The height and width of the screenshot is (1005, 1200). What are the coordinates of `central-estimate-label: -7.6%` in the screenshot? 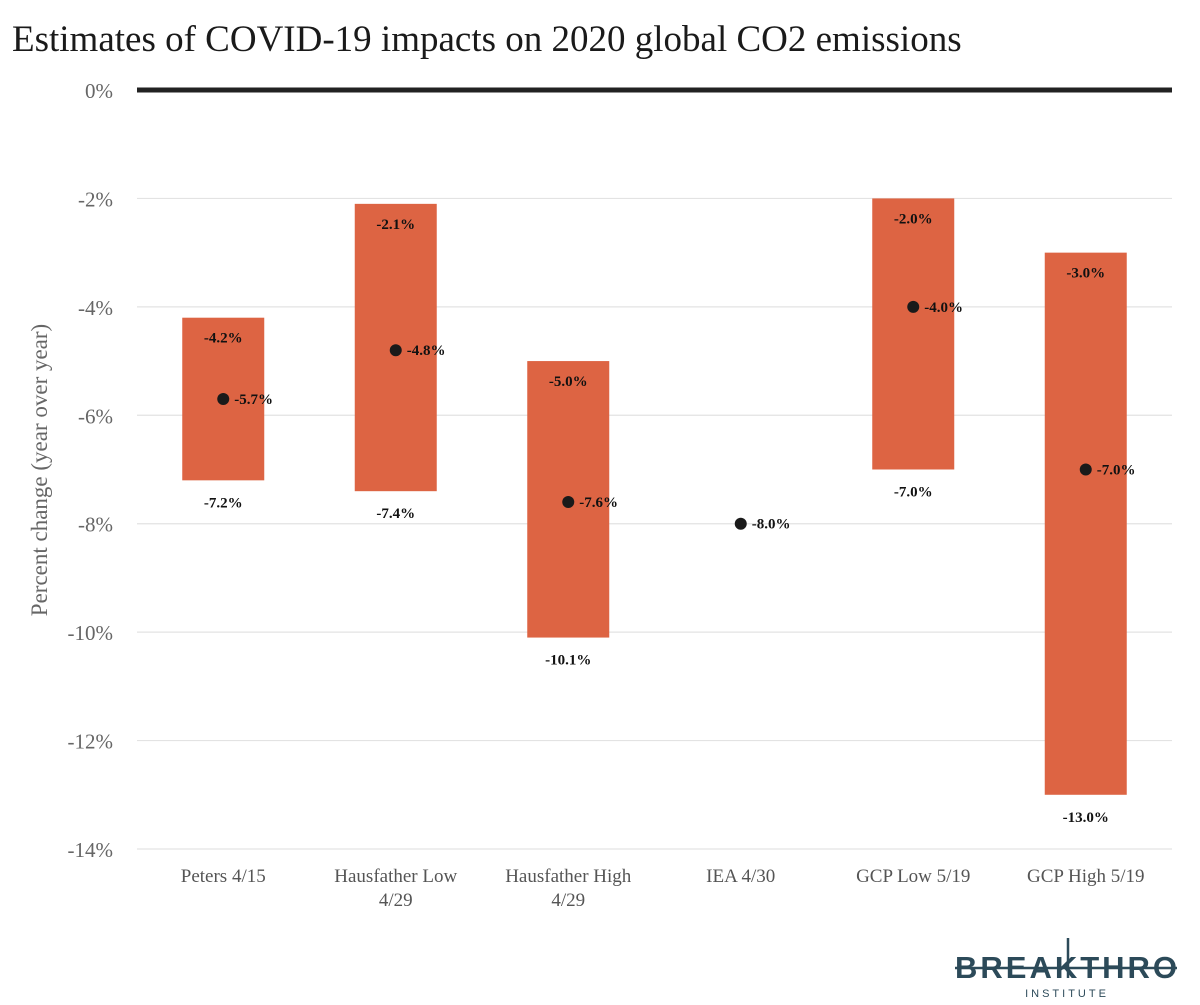 It's located at (598, 503).